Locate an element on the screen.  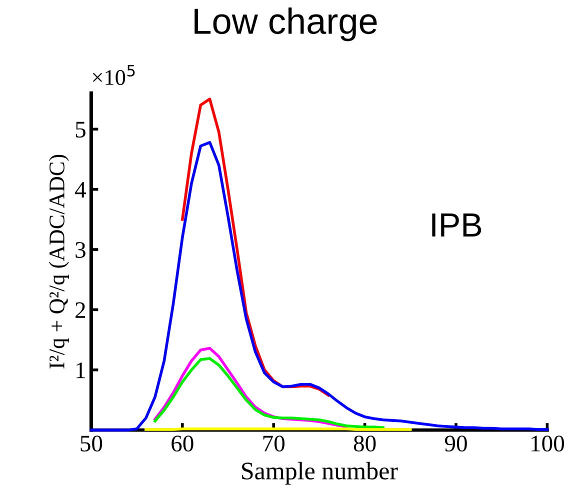
y-tick-label: 1 is located at coordinates (80, 370).